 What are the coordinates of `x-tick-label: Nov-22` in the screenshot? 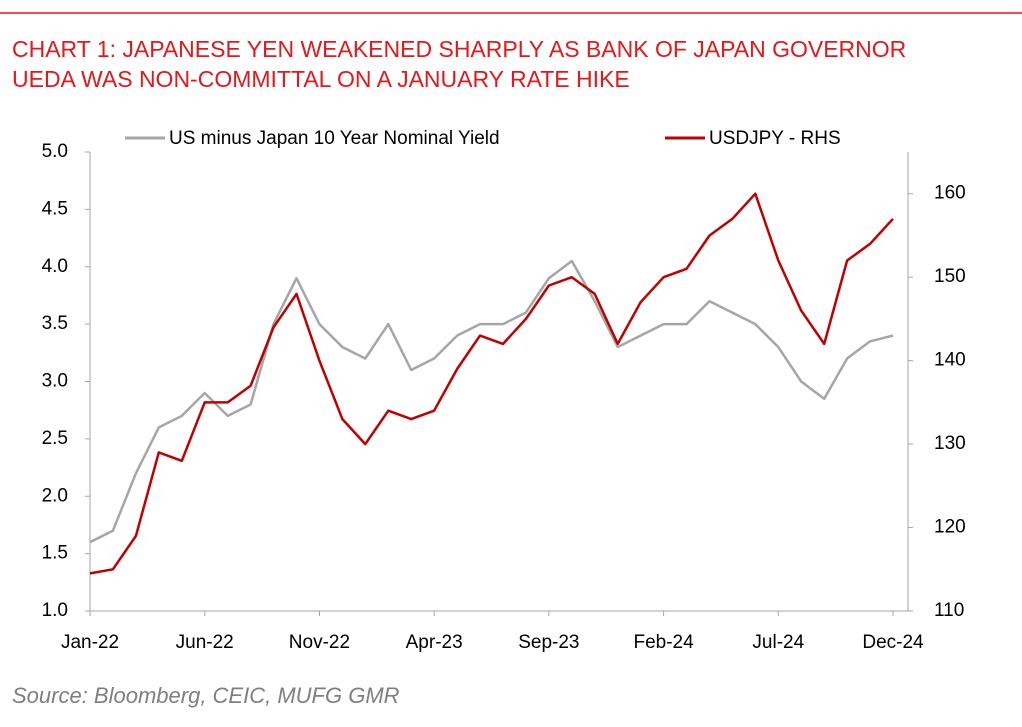 It's located at (319, 642).